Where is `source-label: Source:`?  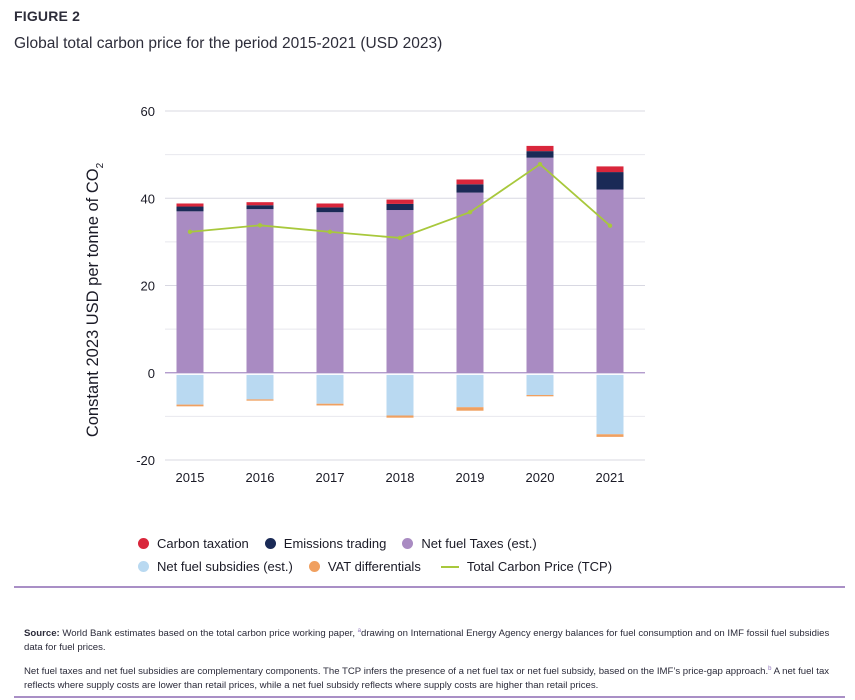
source-label: Source: is located at coordinates (42, 634).